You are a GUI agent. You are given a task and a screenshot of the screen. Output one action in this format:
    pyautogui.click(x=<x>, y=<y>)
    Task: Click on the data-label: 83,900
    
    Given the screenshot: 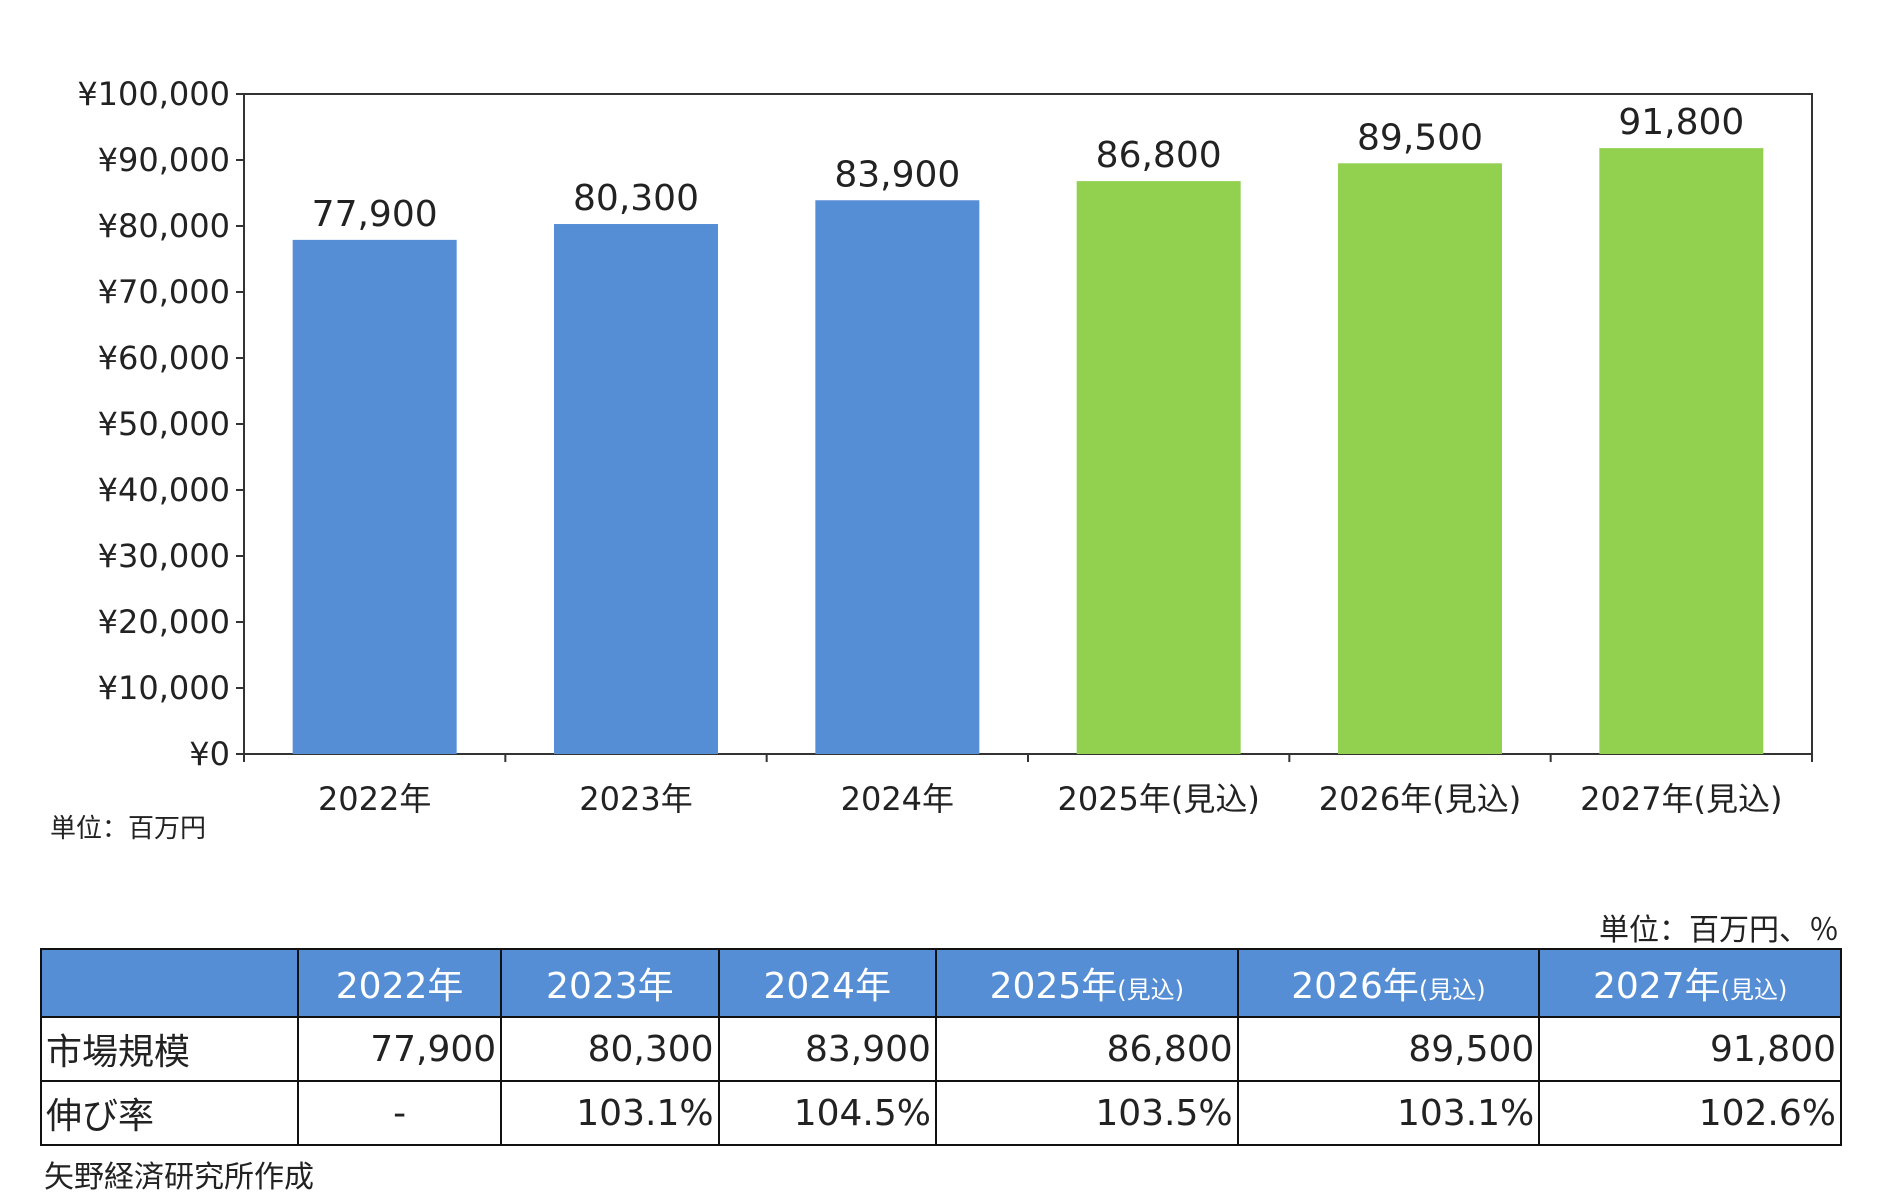 What is the action you would take?
    pyautogui.click(x=897, y=174)
    